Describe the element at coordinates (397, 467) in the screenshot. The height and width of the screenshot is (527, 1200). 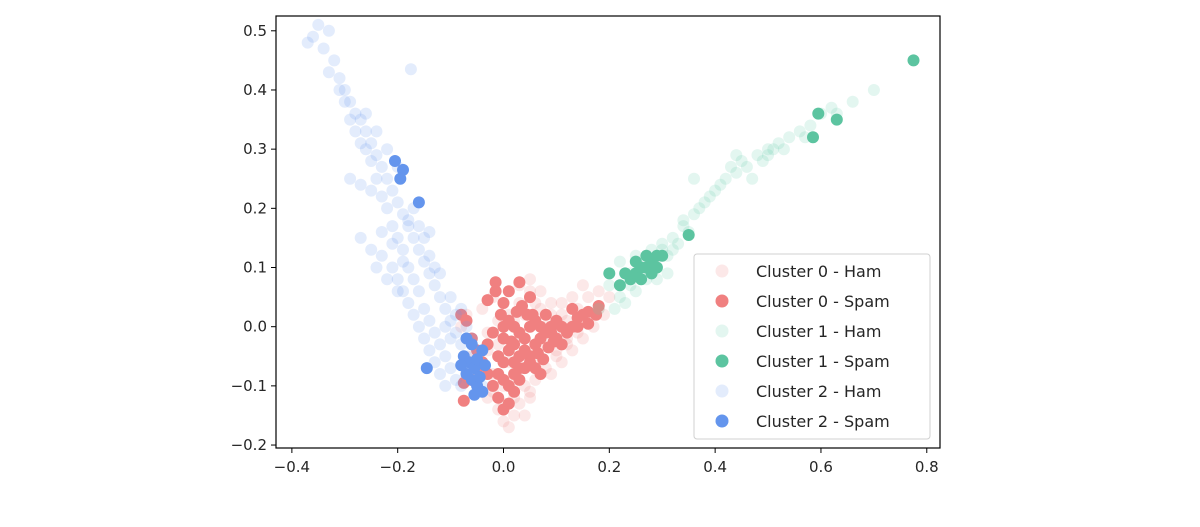
I see `x-tick-label: −0.2` at that location.